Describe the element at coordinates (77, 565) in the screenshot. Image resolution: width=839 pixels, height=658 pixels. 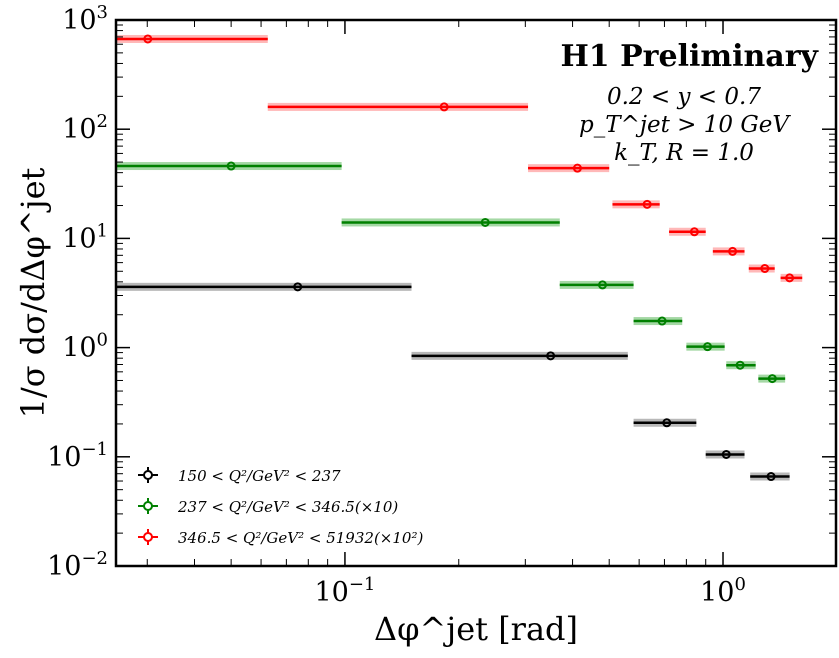
I see `y-tick-label: 10⁻²` at that location.